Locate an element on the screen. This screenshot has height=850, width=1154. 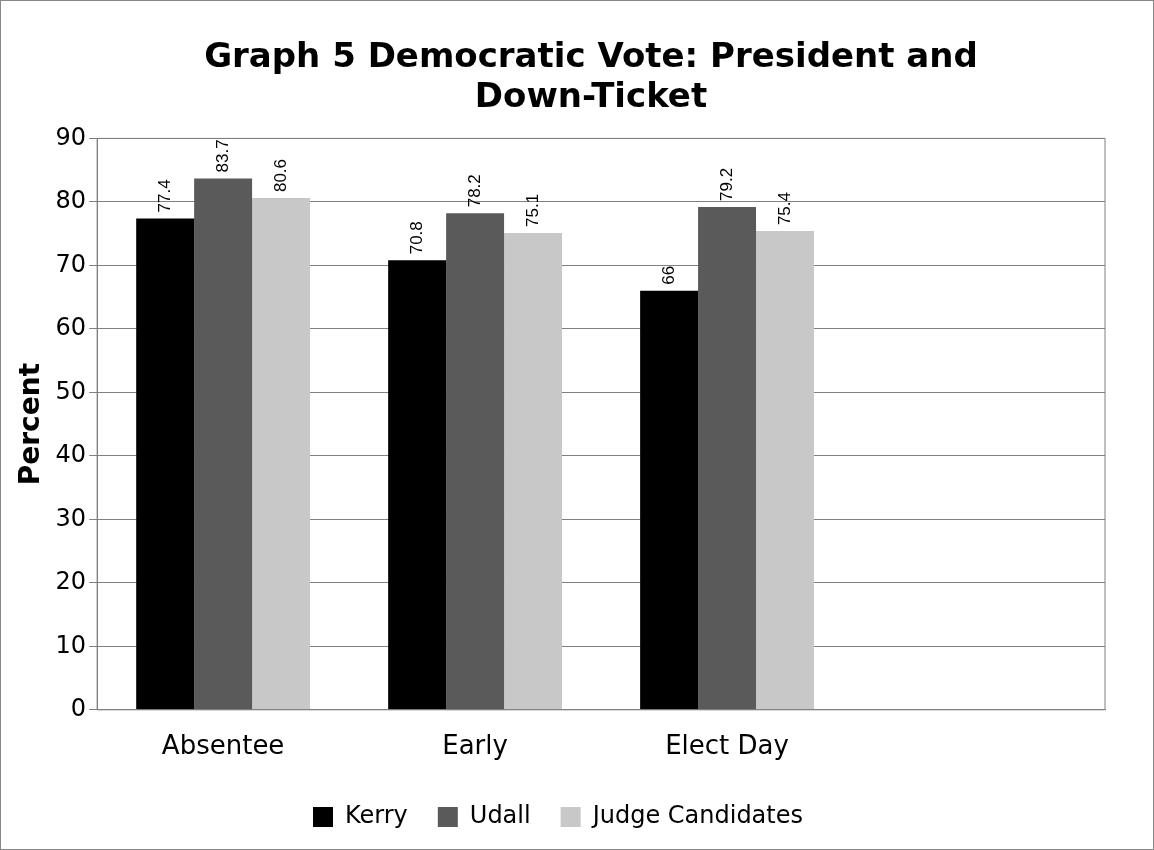
data-label: 78.2 is located at coordinates (474, 191).